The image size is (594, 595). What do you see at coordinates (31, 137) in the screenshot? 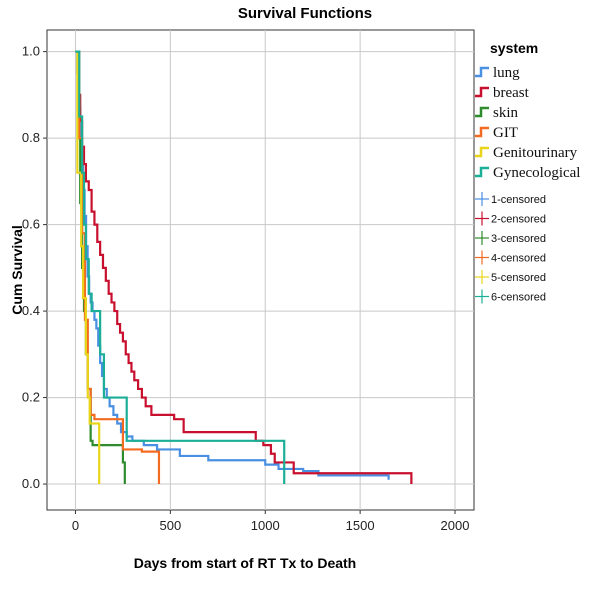
I see `y-tick-label: 0.8` at bounding box center [31, 137].